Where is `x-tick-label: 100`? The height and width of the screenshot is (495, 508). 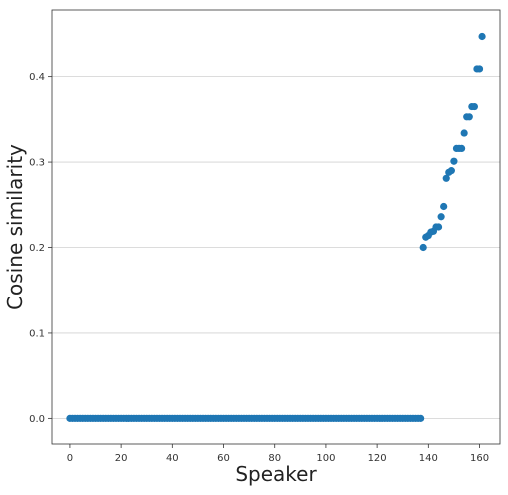
x-tick-label: 100 is located at coordinates (325, 458).